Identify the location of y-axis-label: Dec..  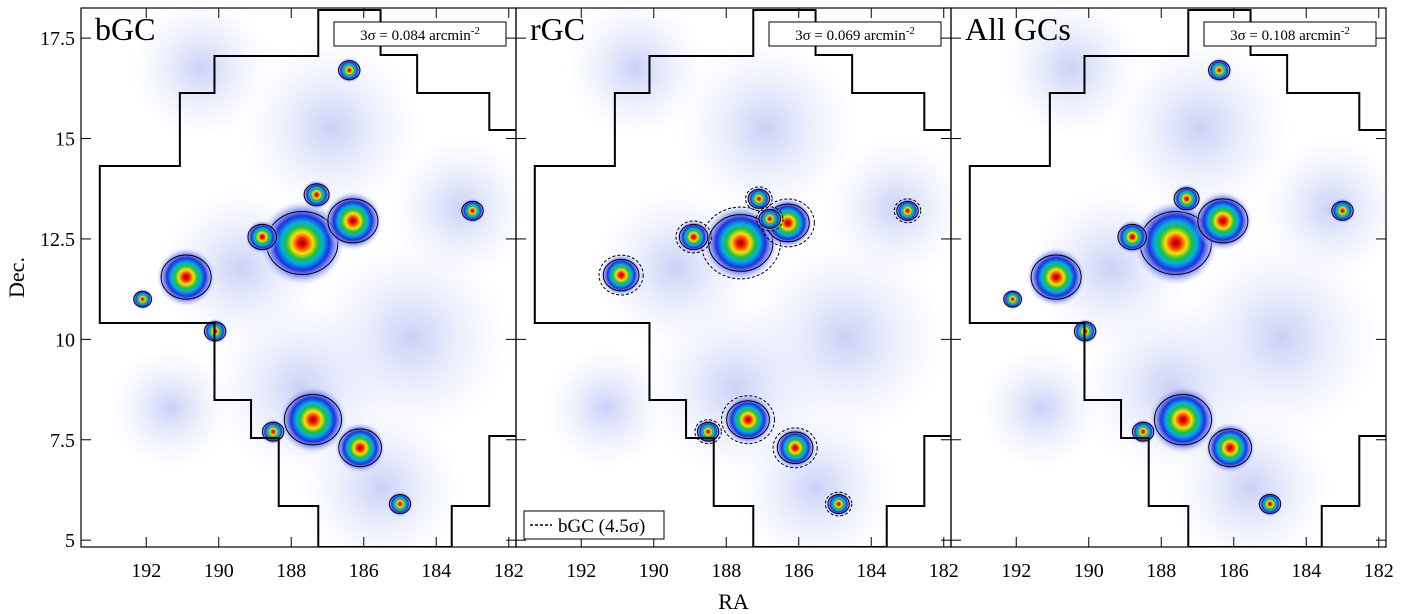
(16, 277).